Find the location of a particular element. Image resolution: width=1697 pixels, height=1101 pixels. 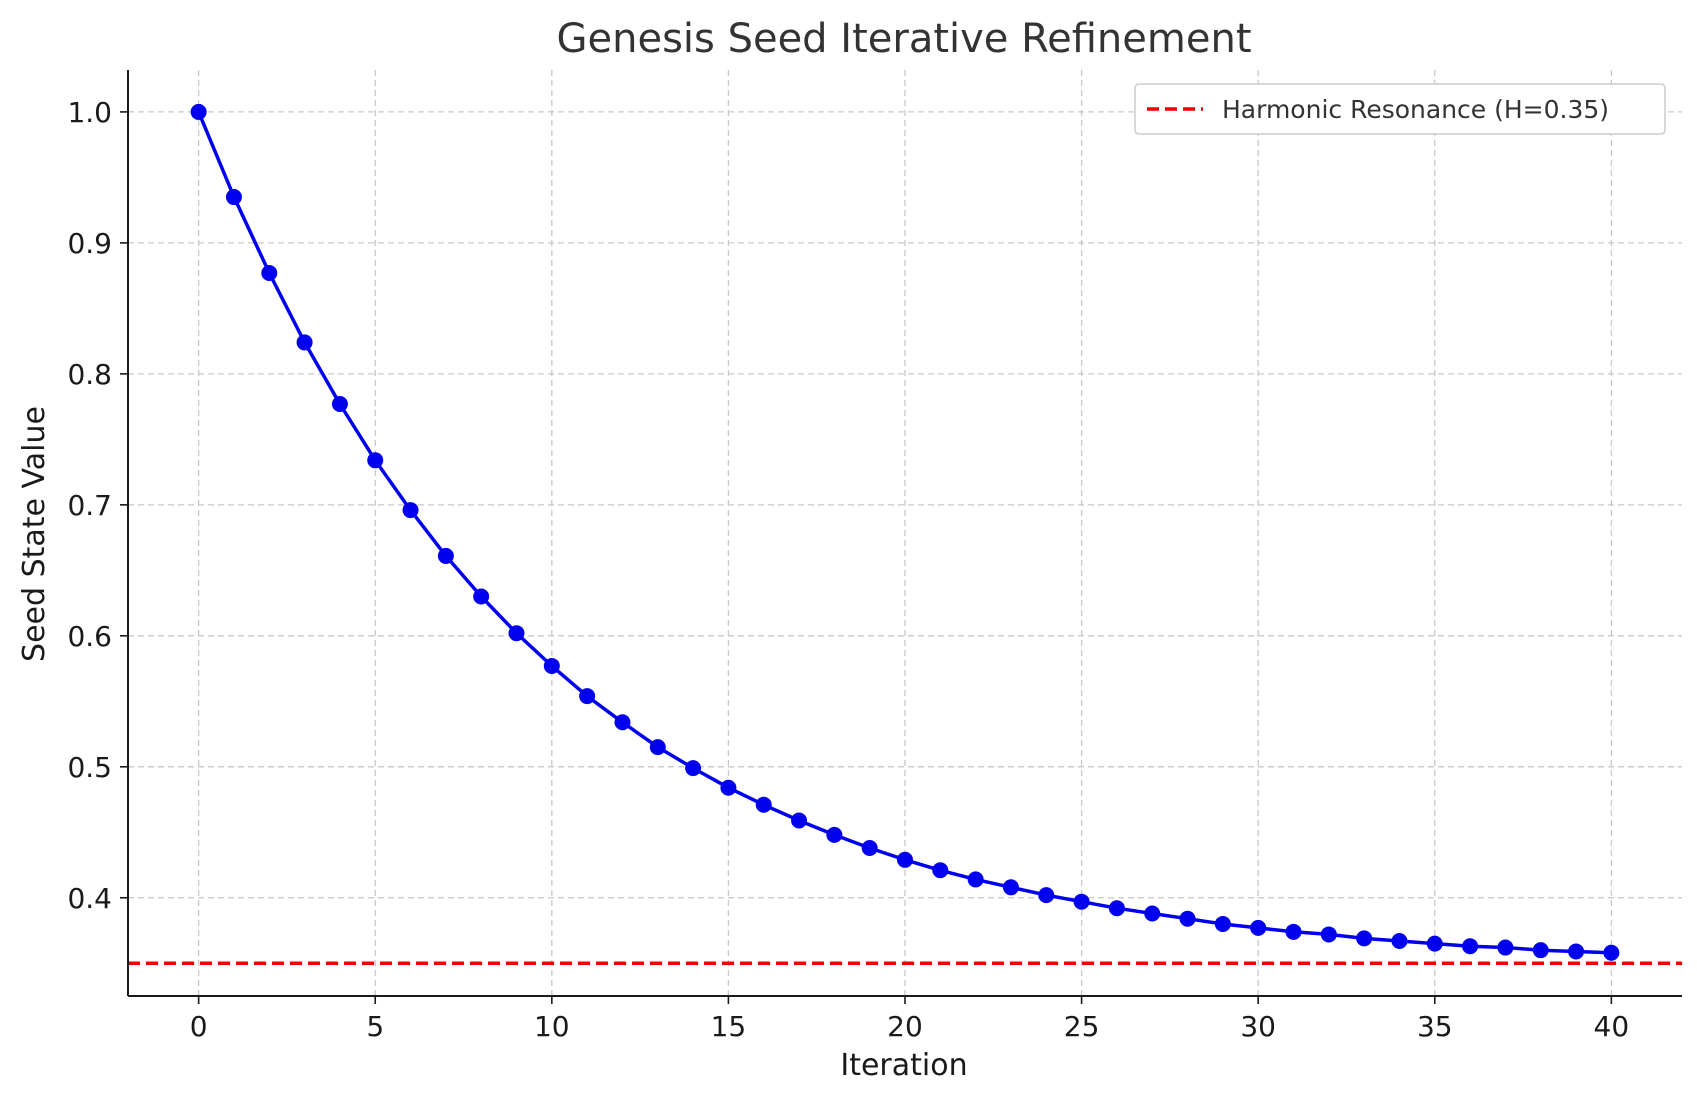

legend-label-reference-line: Harmonic Resonance (H=0.35) is located at coordinates (1415, 109).